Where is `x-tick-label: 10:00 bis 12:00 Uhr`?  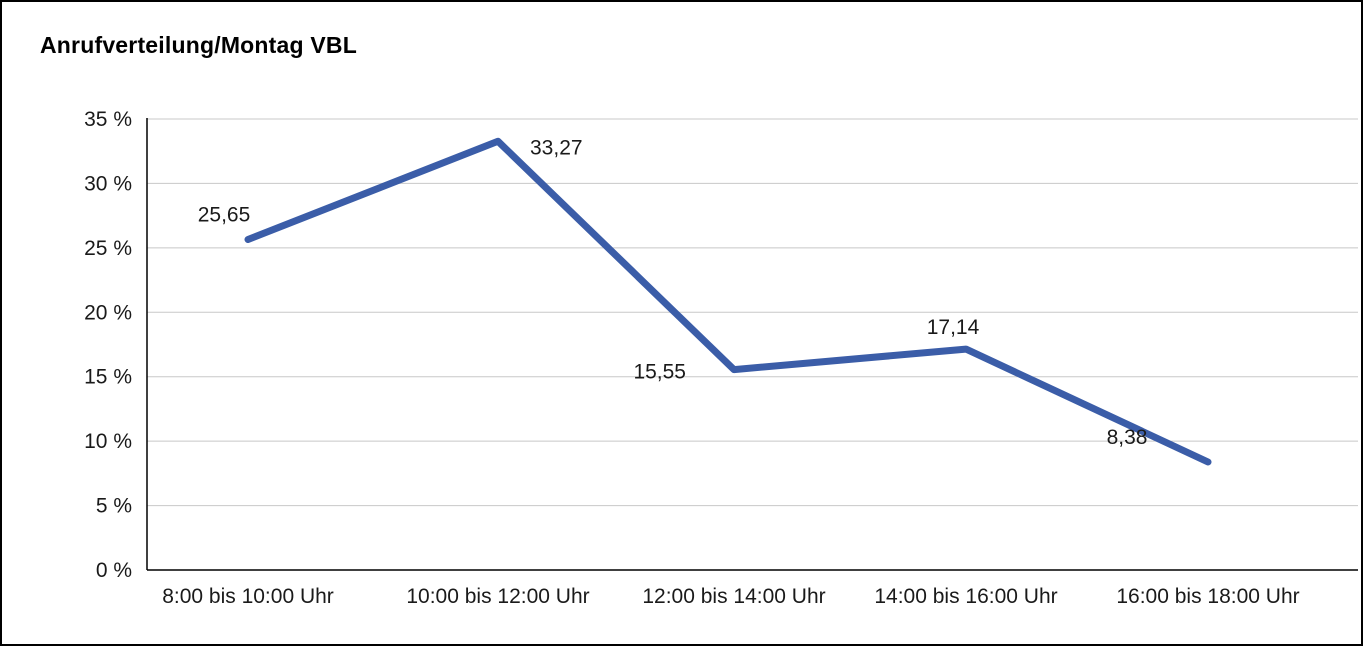 x-tick-label: 10:00 bis 12:00 Uhr is located at coordinates (497, 596).